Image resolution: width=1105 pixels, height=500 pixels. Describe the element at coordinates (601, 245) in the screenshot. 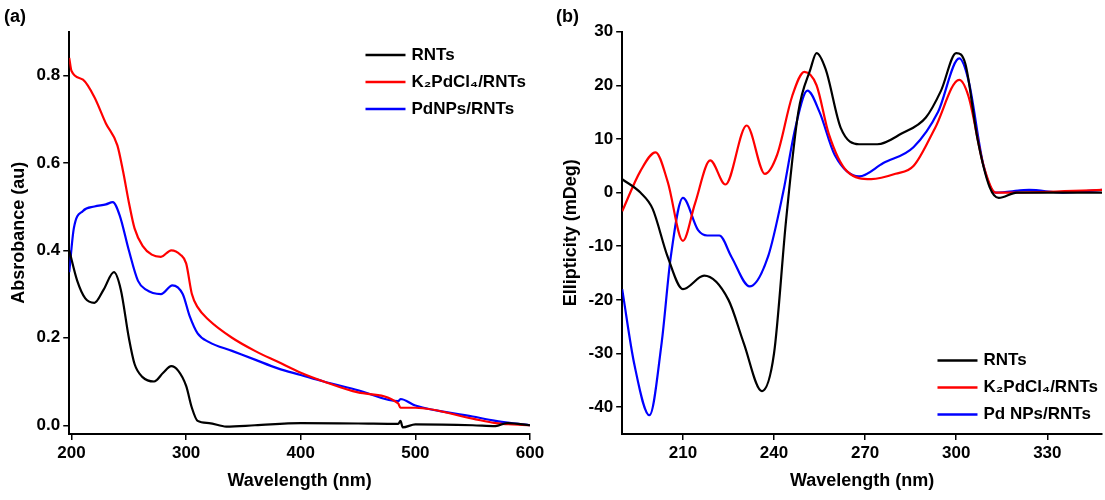

I see `y-tick-label: -10` at that location.